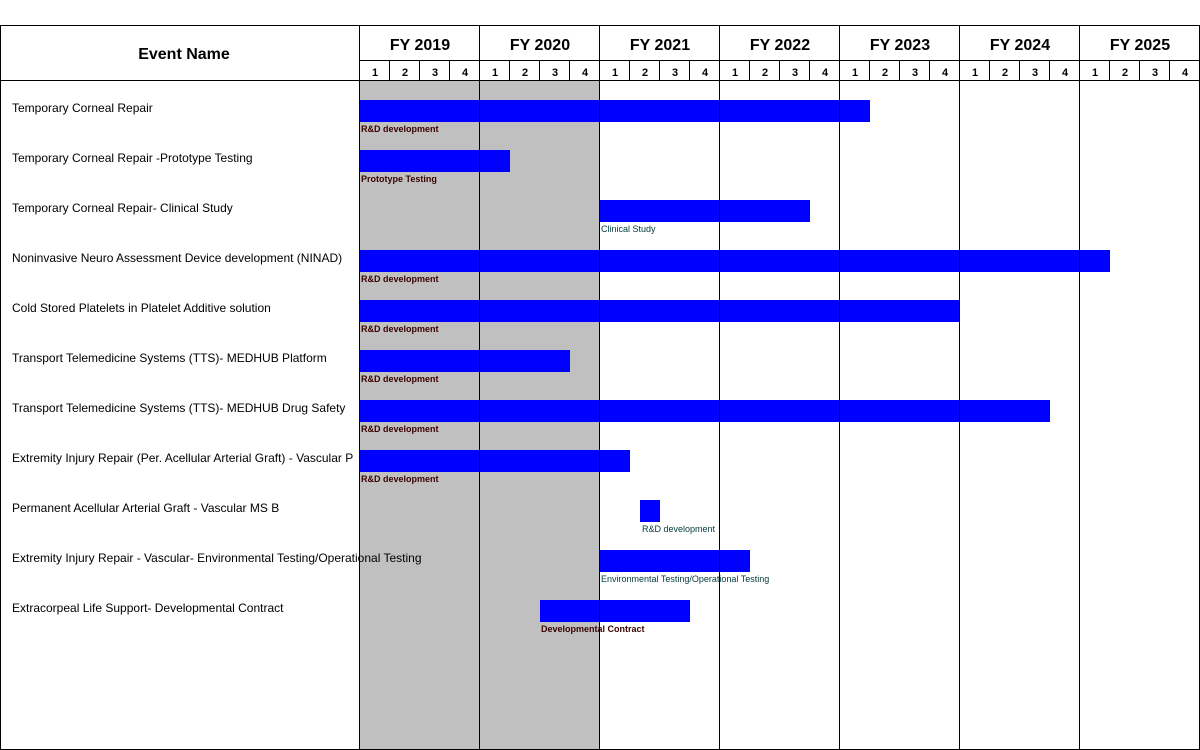 This screenshot has width=1200, height=750. Describe the element at coordinates (628, 229) in the screenshot. I see `bar-label: Clinical Study` at that location.